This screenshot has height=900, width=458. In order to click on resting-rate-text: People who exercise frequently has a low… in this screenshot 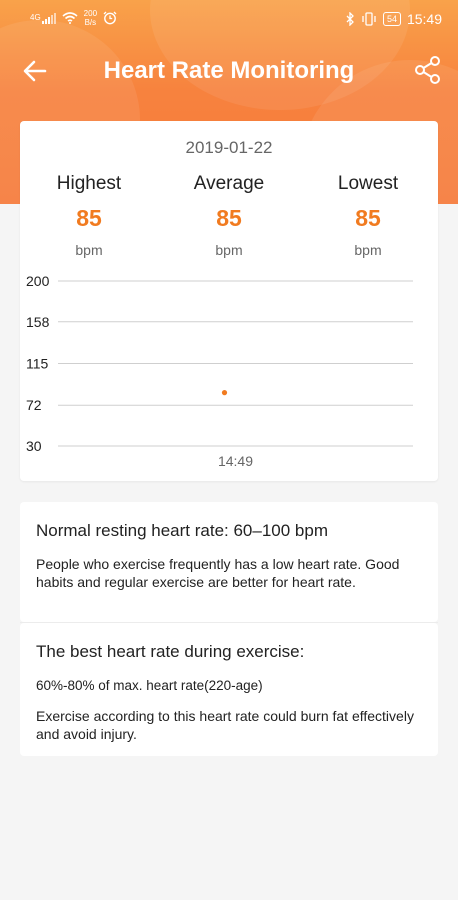, I will do `click(218, 573)`.